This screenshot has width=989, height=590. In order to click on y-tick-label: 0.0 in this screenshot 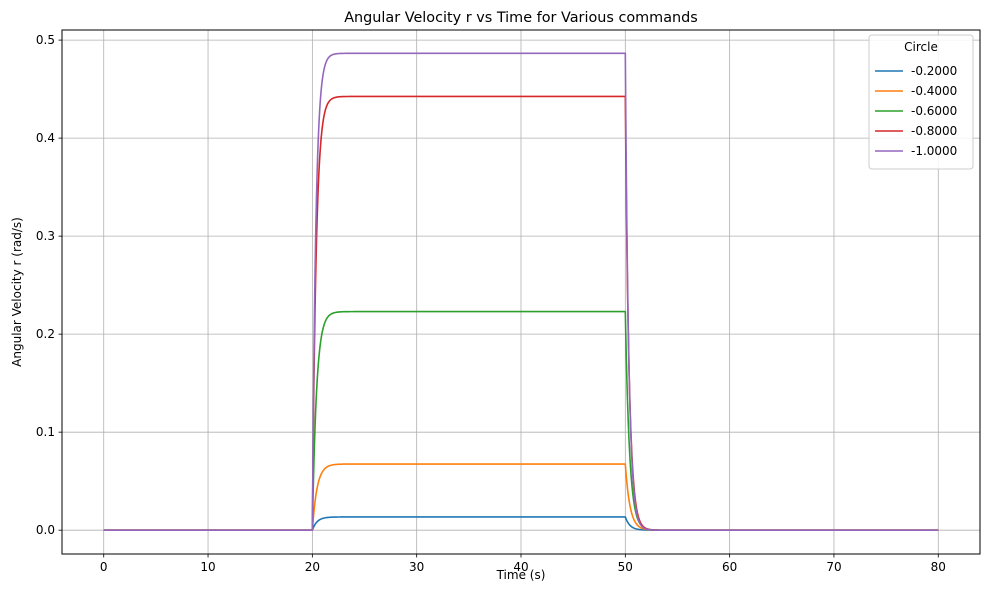, I will do `click(45, 530)`.